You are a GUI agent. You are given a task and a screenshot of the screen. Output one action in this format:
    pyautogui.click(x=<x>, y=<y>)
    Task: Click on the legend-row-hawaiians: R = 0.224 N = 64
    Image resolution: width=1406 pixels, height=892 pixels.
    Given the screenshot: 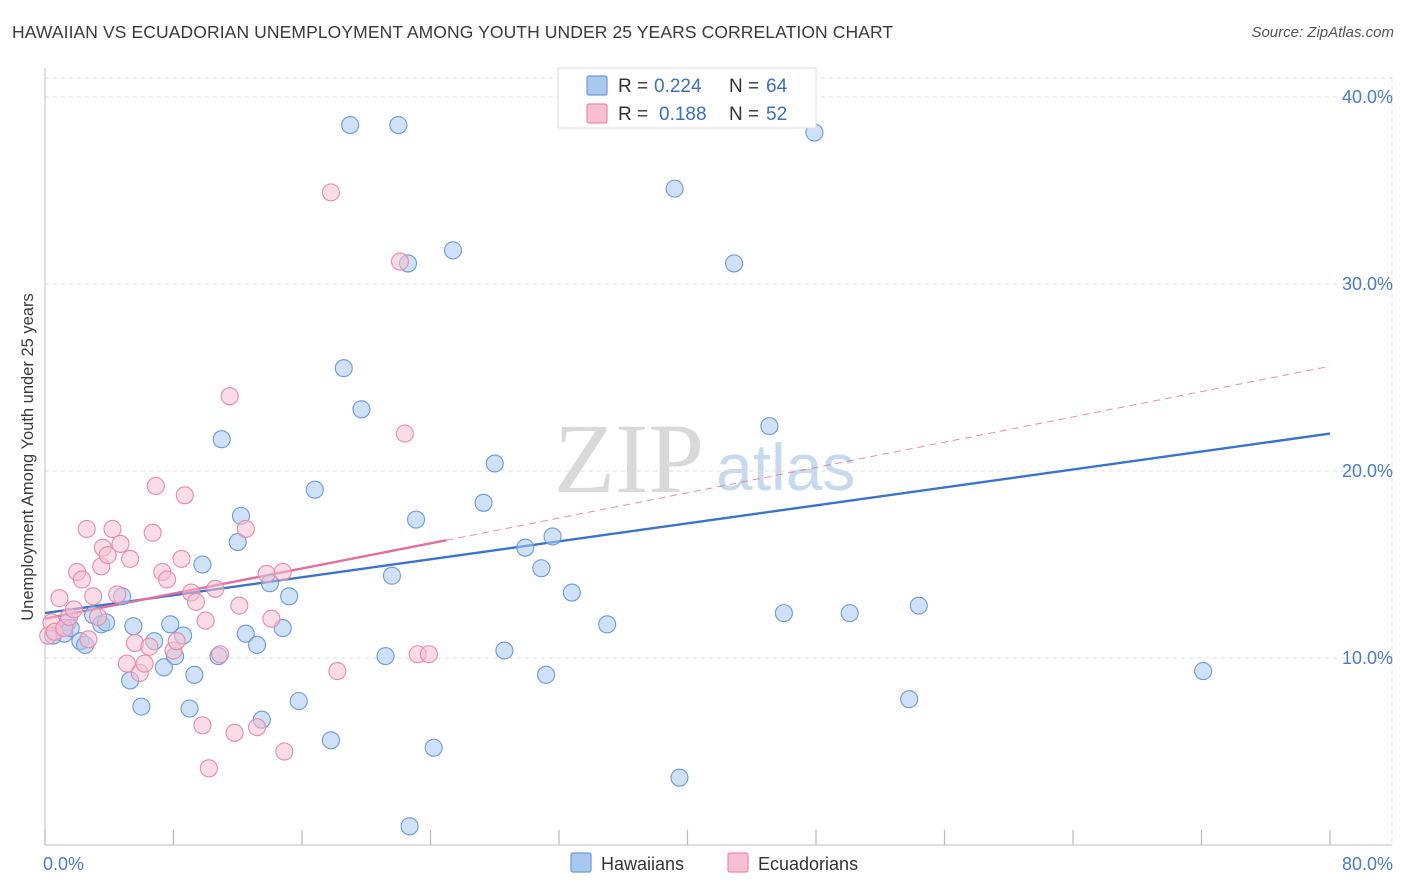 What is the action you would take?
    pyautogui.click(x=703, y=86)
    